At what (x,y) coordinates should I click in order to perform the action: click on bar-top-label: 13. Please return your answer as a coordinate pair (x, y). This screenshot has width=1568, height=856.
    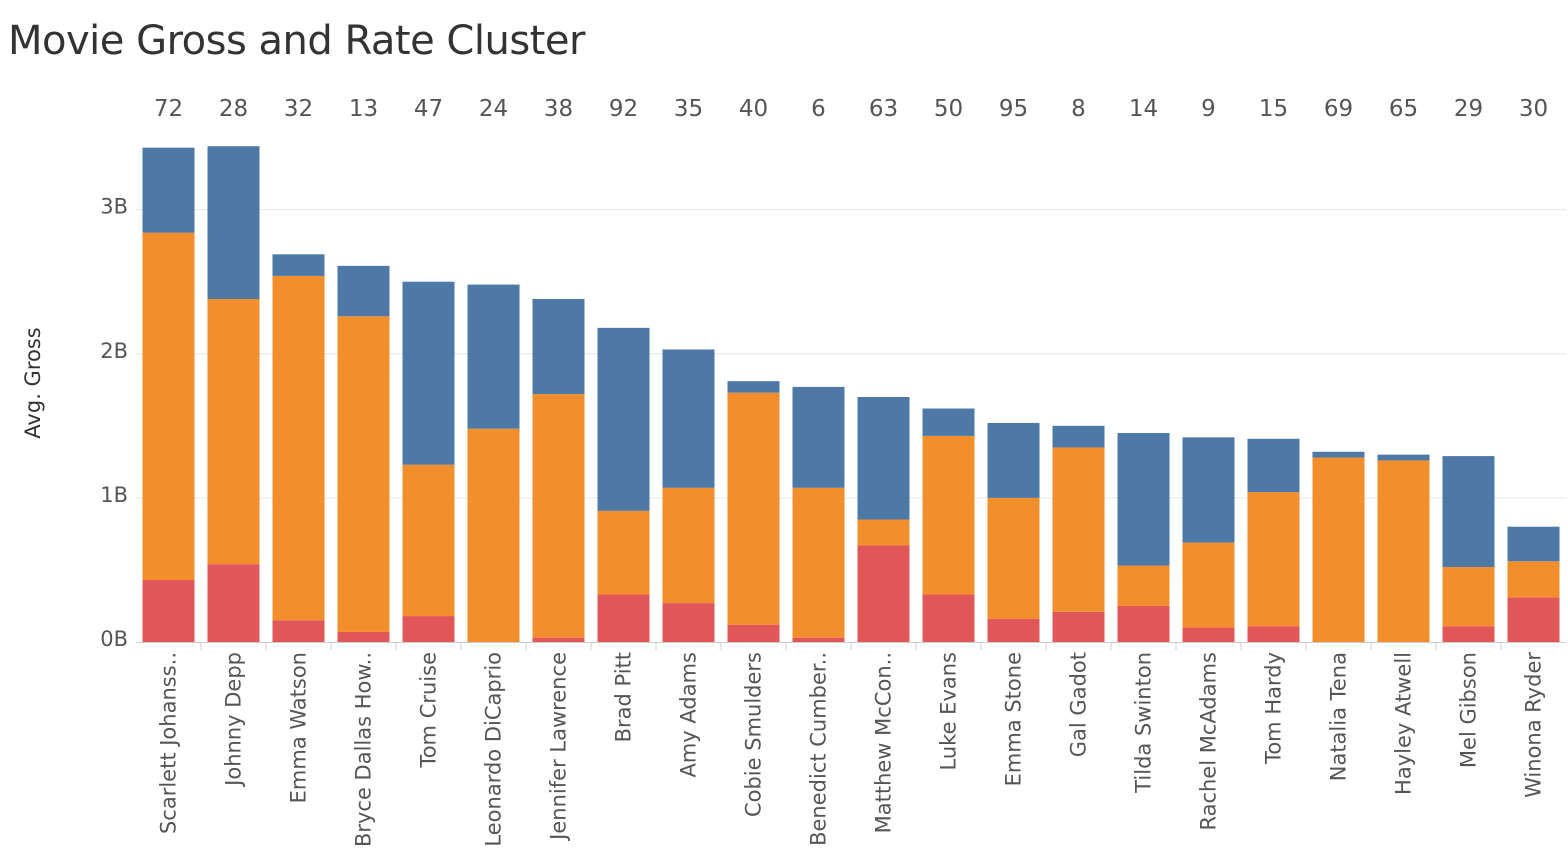
    Looking at the image, I should click on (363, 109).